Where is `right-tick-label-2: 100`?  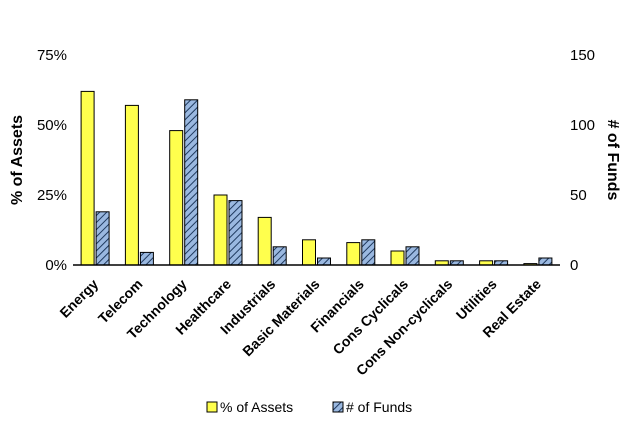
right-tick-label-2: 100 is located at coordinates (582, 125).